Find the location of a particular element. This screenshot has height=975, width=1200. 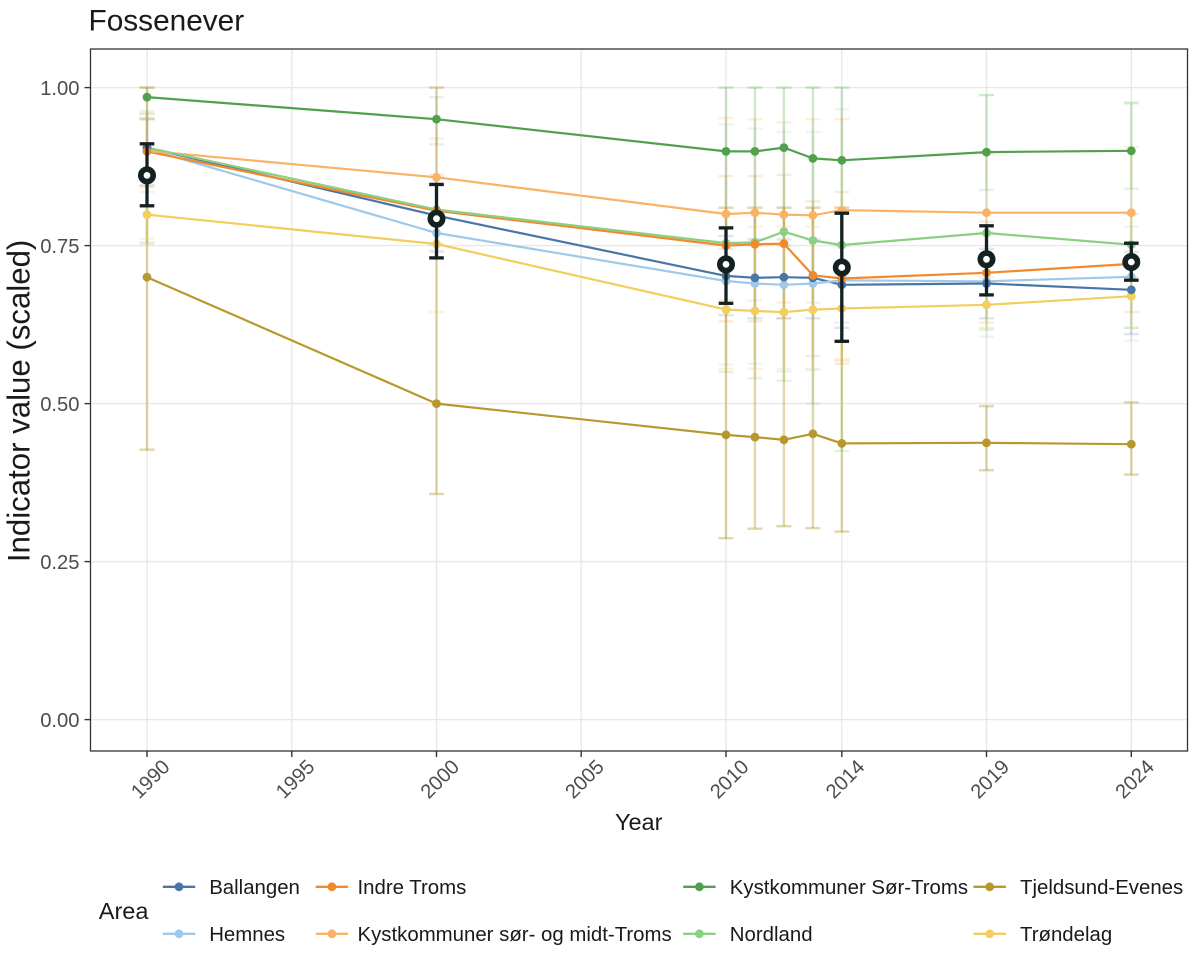

svg-text: Indicator value (scaled) is located at coordinates (19, 401).